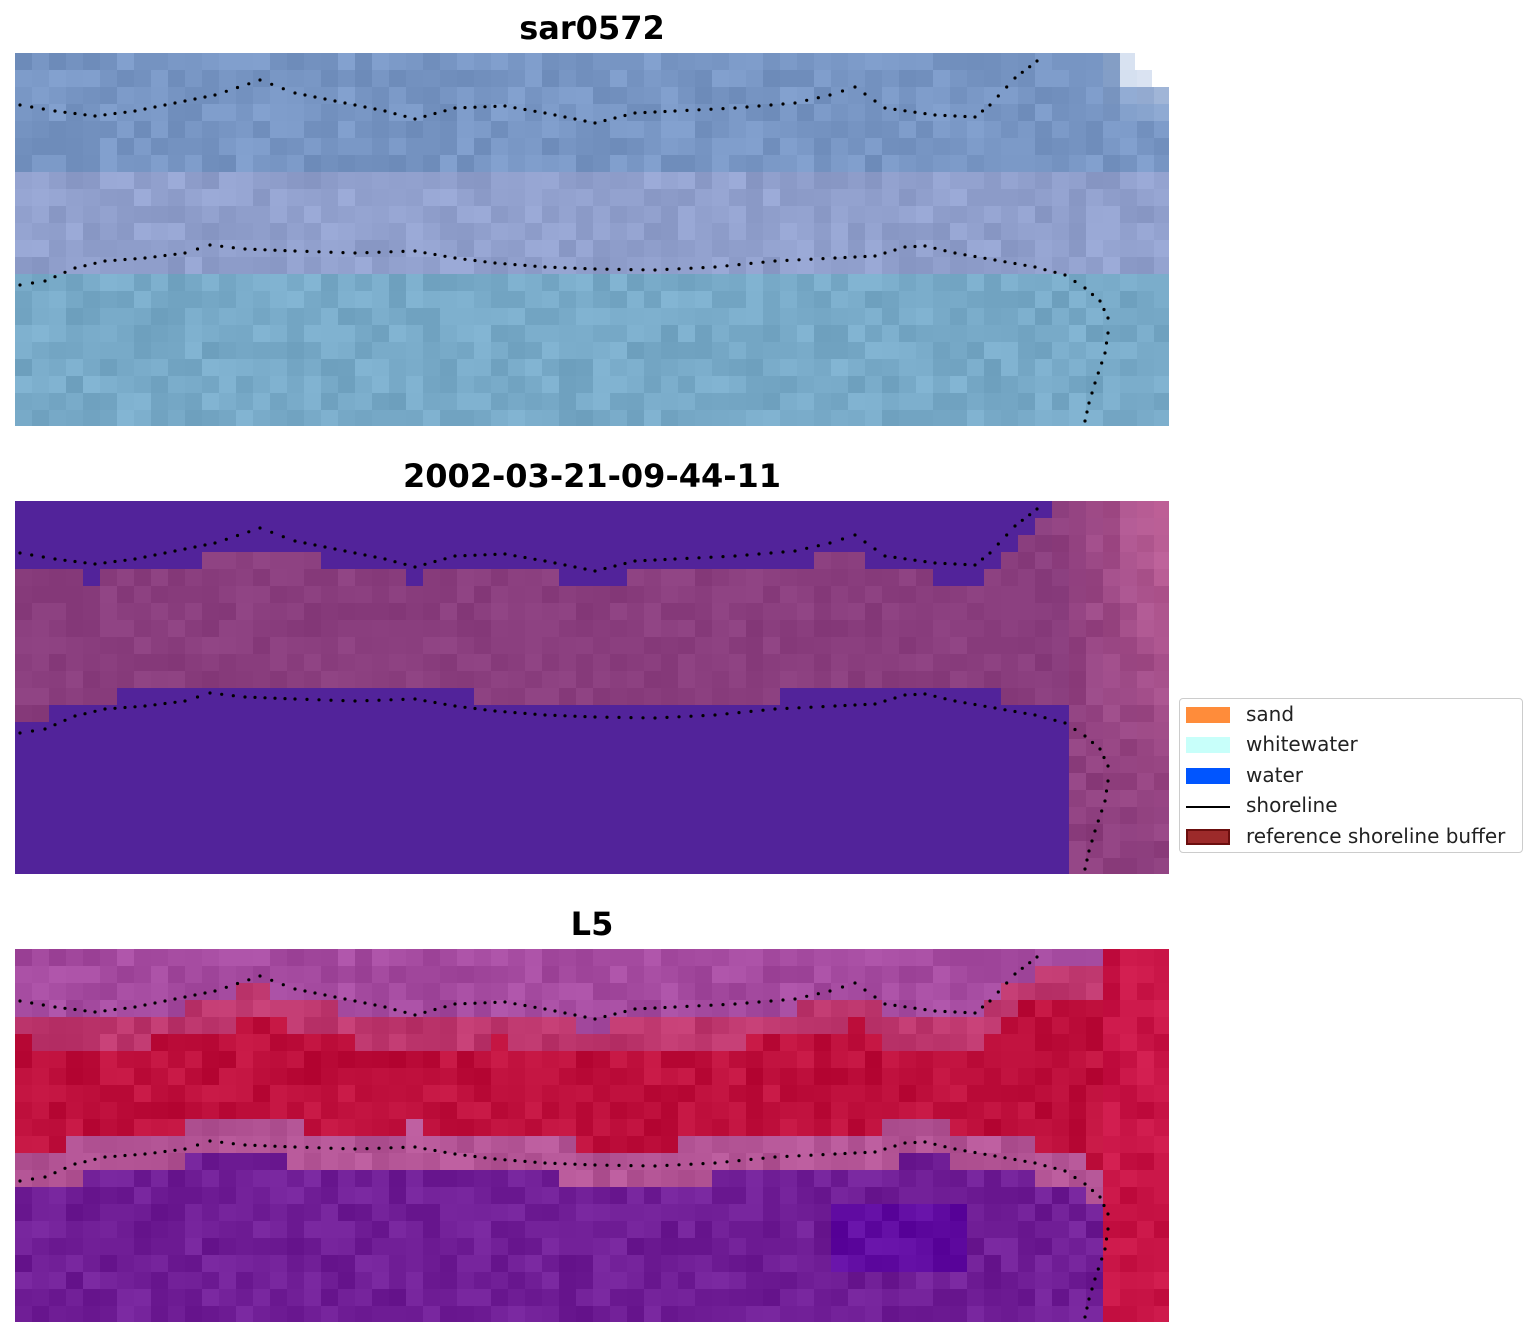 Image resolution: width=1540 pixels, height=1337 pixels. What do you see at coordinates (625, 115) in the screenshot?
I see `rgb-upper-shoreline-dot` at bounding box center [625, 115].